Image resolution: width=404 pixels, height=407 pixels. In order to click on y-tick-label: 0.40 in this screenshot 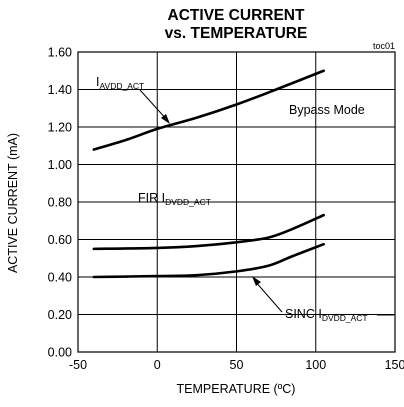, I will do `click(60, 278)`.